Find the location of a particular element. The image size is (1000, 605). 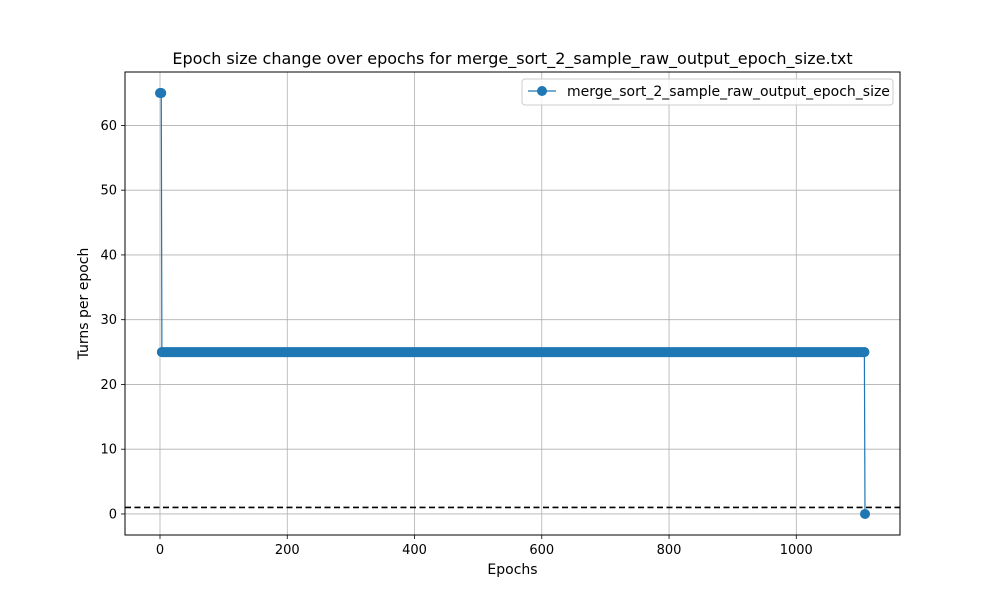

y-tick-label: 60 is located at coordinates (108, 126).